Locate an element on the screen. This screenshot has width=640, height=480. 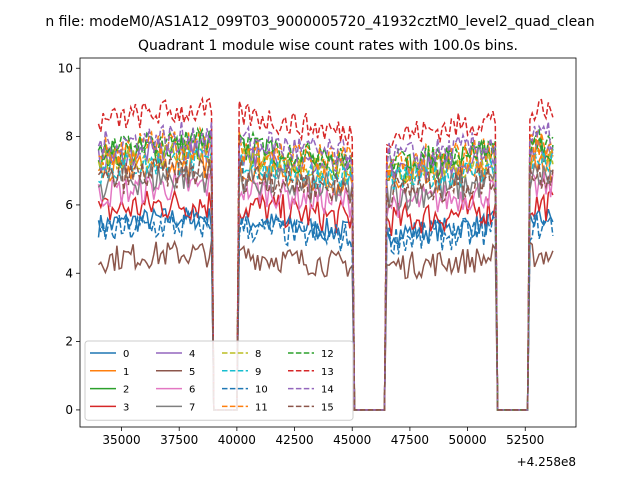
x-tick-label: 50000 is located at coordinates (467, 440).